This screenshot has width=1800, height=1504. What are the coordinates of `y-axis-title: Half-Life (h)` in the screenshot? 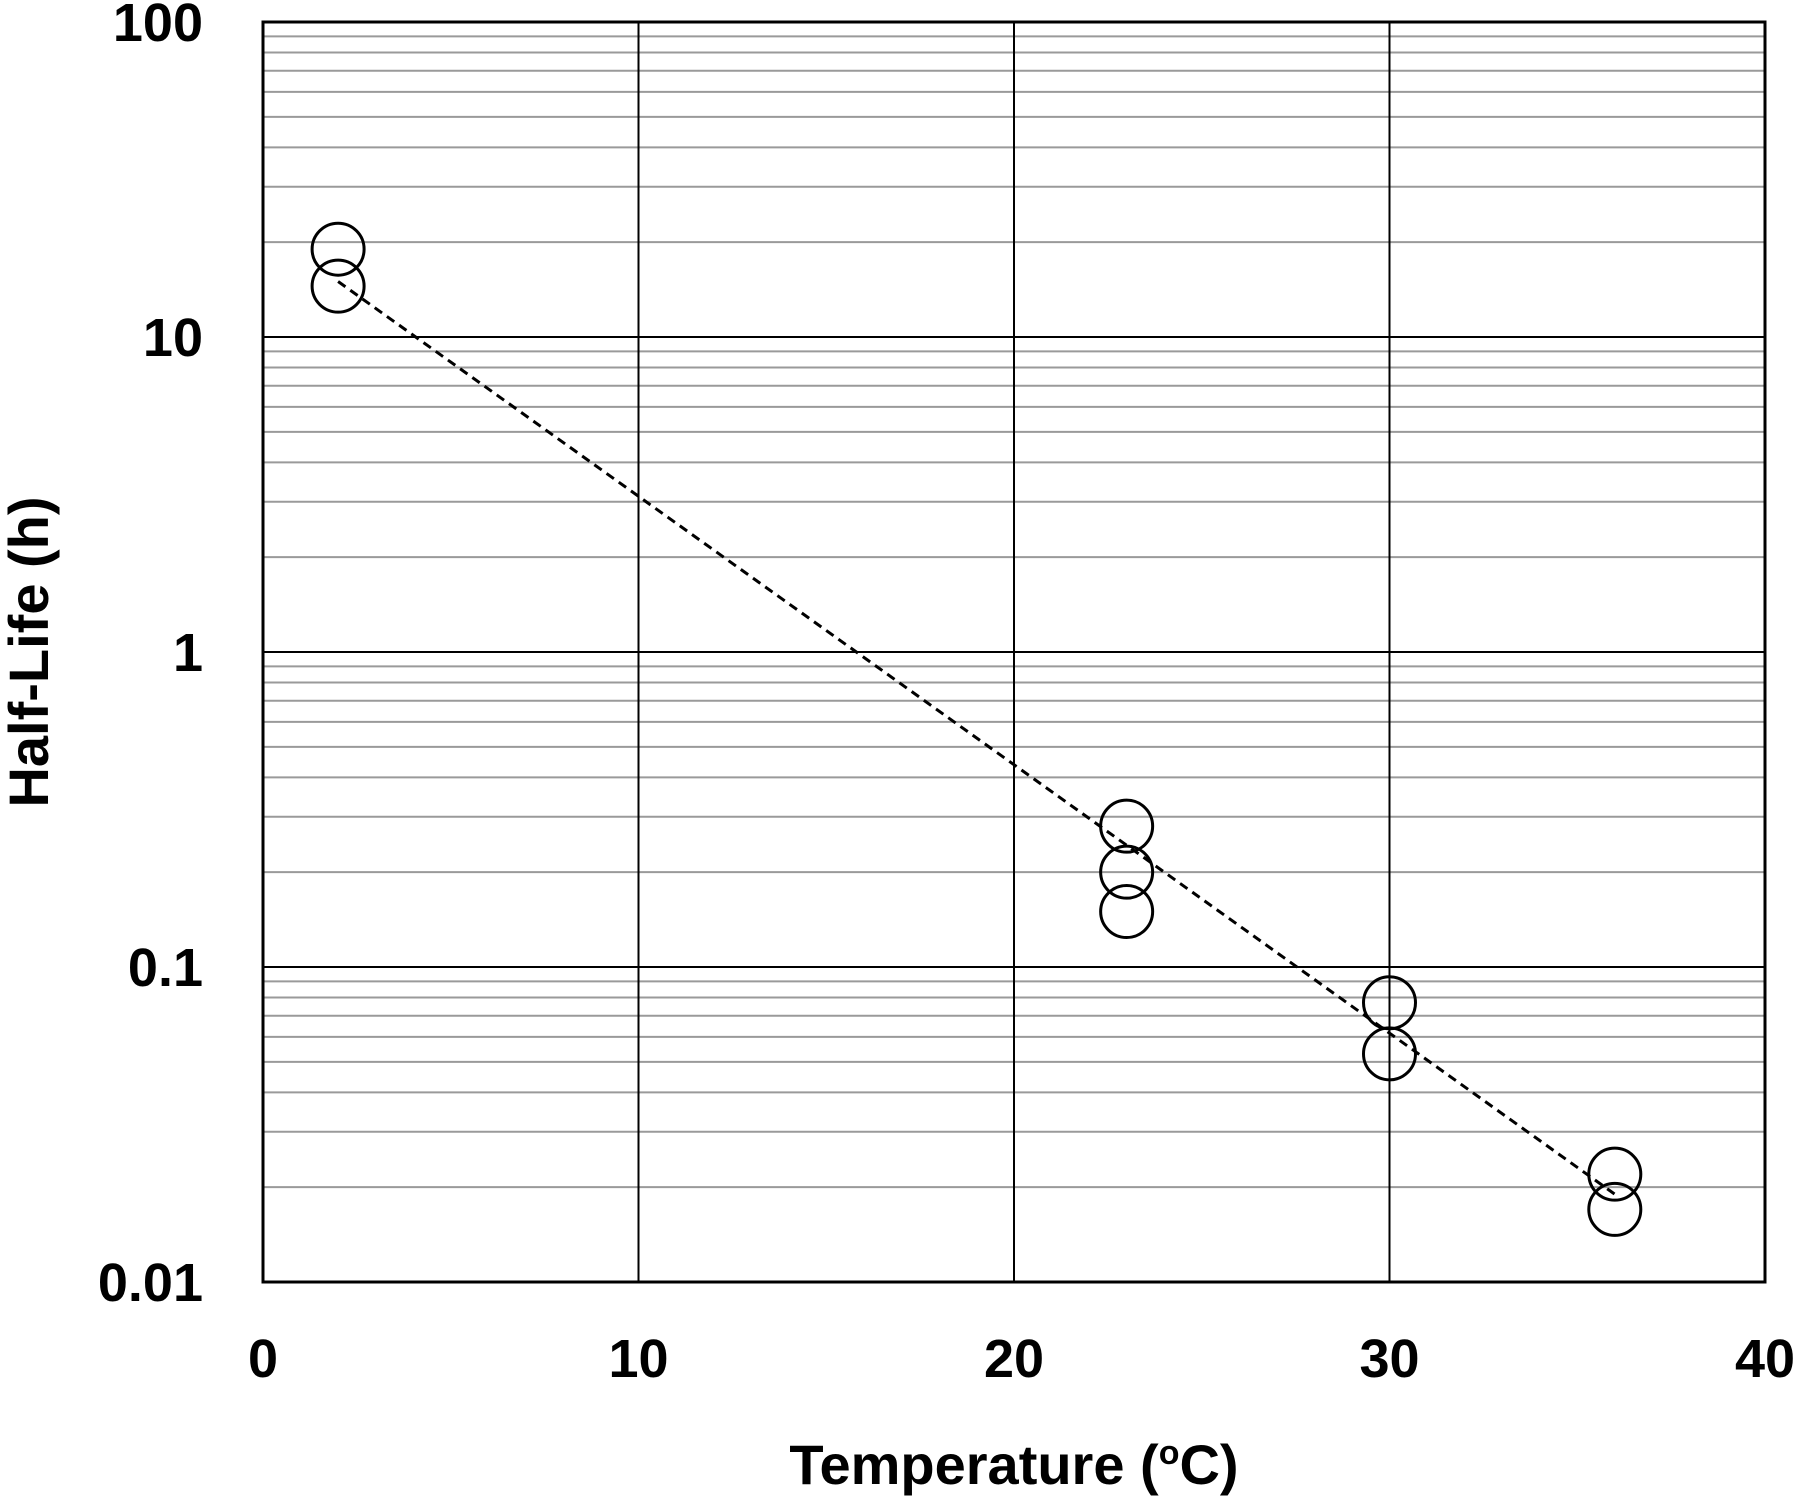 It's located at (30, 651).